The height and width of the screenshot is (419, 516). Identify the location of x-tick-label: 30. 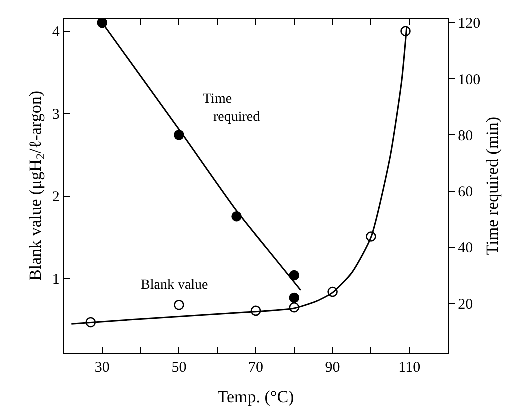
(102, 368).